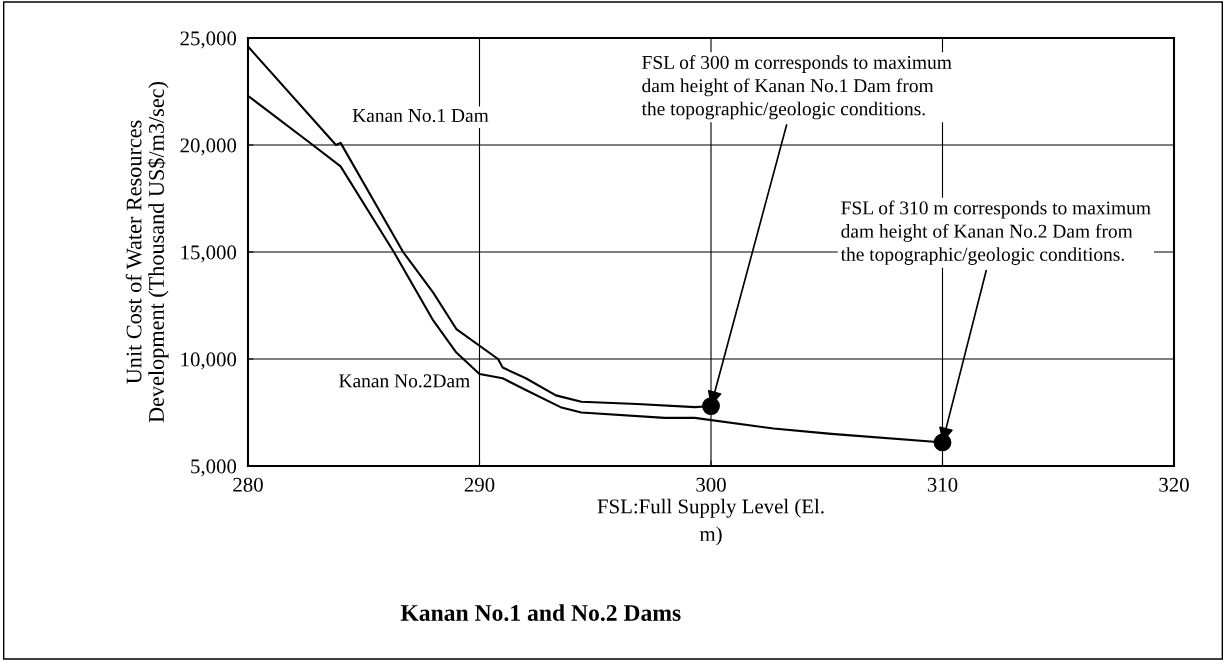 The height and width of the screenshot is (661, 1226). I want to click on x-tick-label: 300, so click(711, 484).